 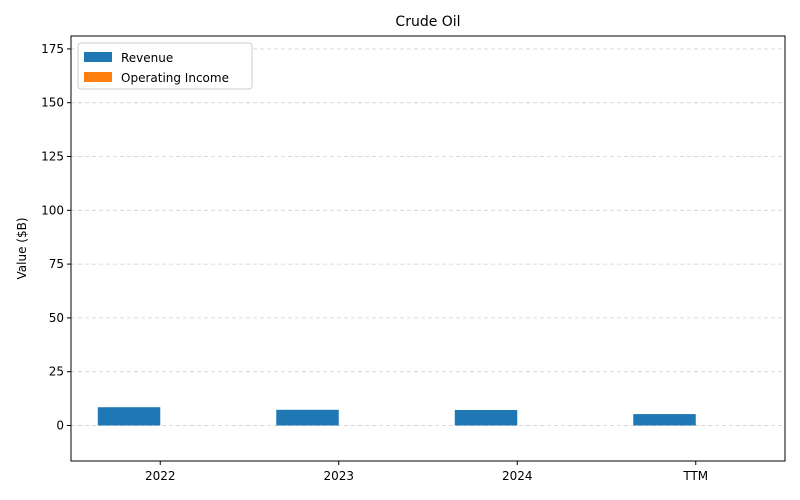 What do you see at coordinates (426, 472) in the screenshot?
I see `x-axis-ticks: 2022 2023 2024 TTM` at bounding box center [426, 472].